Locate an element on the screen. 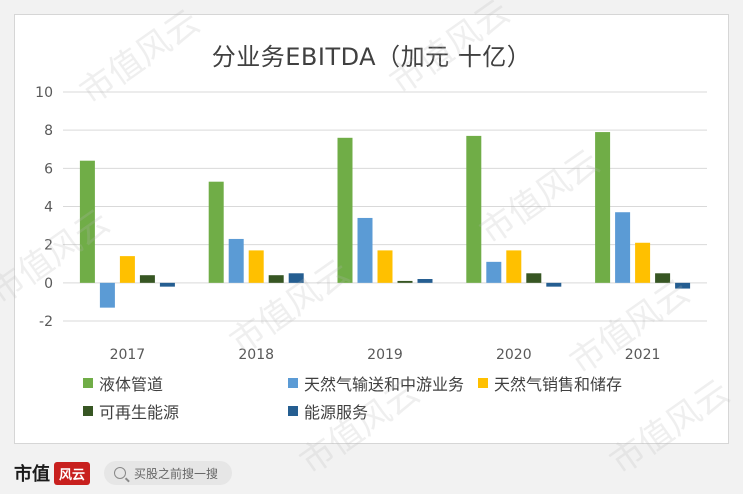 Image resolution: width=743 pixels, height=494 pixels. legend-label: 天然气销售和储存 is located at coordinates (558, 384).